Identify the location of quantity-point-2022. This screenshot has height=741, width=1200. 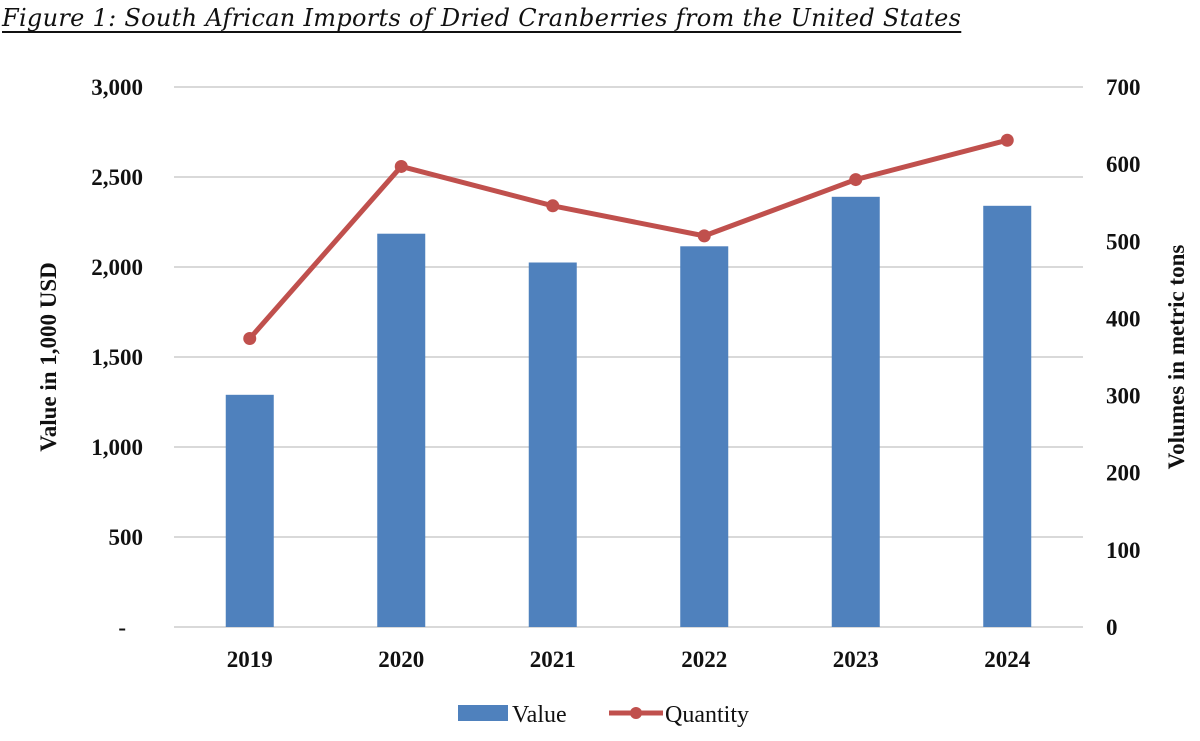
(704, 236).